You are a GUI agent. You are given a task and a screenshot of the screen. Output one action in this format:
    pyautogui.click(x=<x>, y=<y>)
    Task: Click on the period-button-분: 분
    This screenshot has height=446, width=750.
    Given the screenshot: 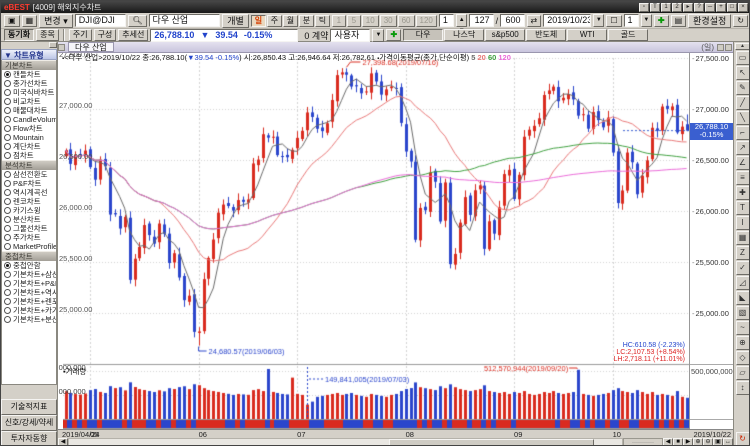 What is the action you would take?
    pyautogui.click(x=306, y=20)
    